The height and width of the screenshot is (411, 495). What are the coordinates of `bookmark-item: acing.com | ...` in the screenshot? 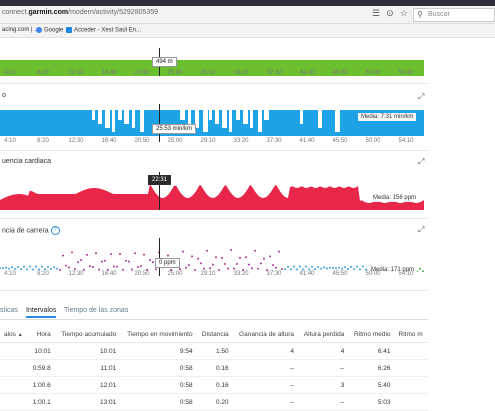 It's located at (20, 30).